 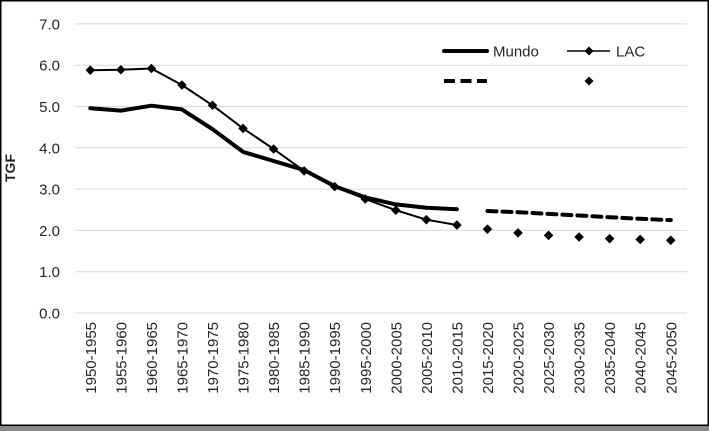 I want to click on x-tick-label: 1950-1955, so click(x=91, y=358).